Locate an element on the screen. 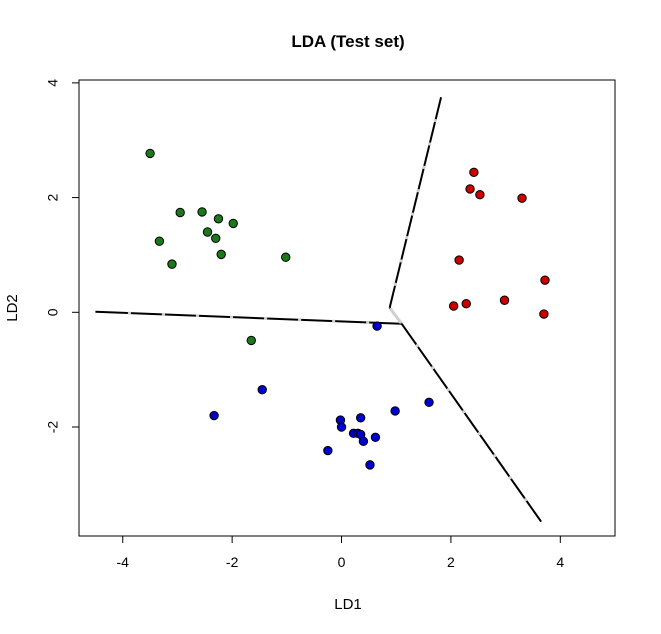 Image resolution: width=661 pixels, height=634 pixels. x-axis: -4 -2 0 2 4 is located at coordinates (340, 552).